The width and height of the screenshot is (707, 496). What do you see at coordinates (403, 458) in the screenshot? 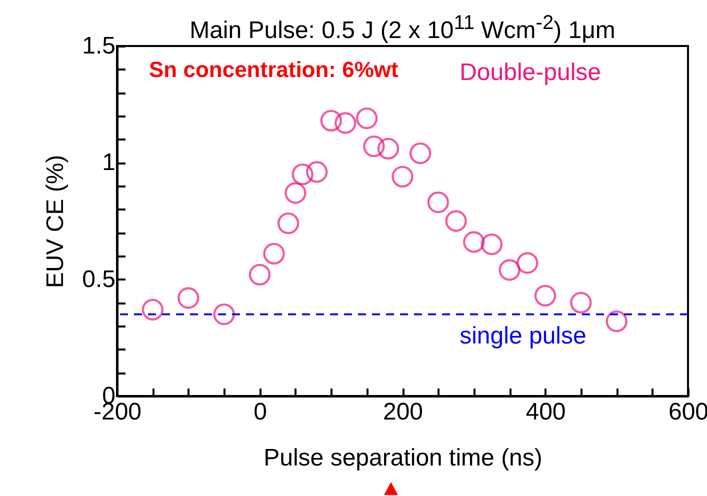
I see `x-axis-title: Pulse separation time (ns)` at bounding box center [403, 458].